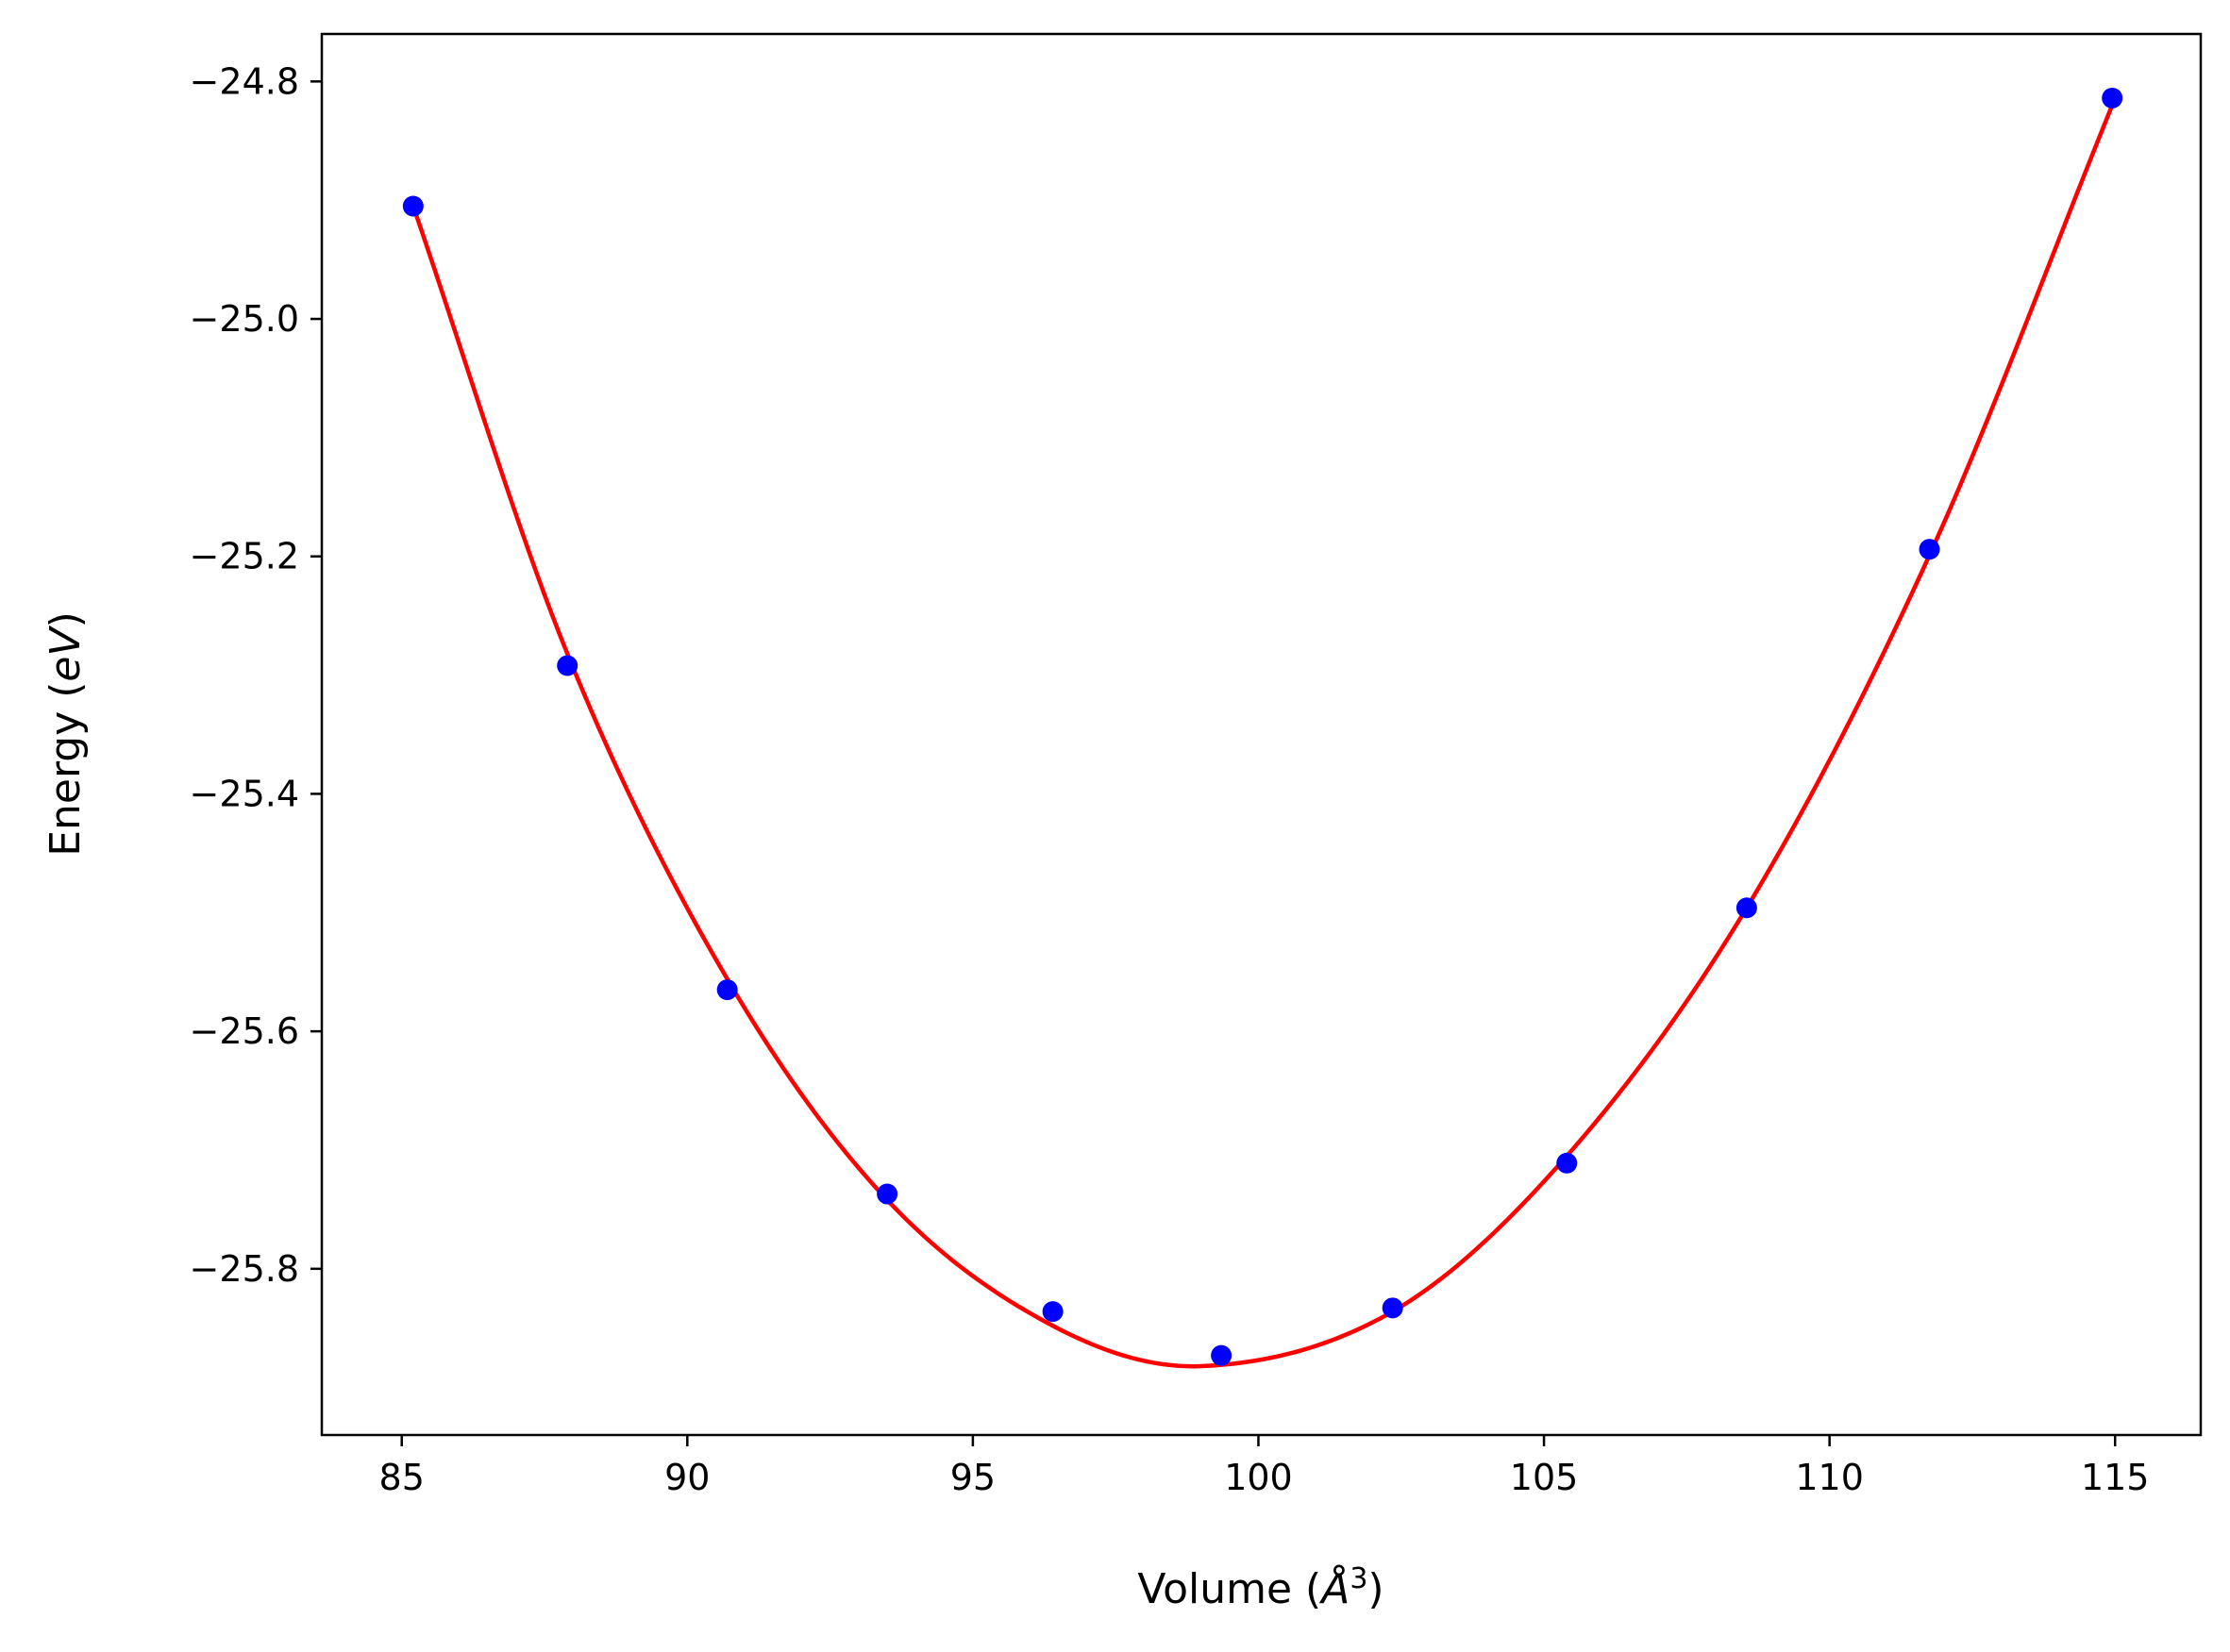 This screenshot has width=2230, height=1652. I want to click on x-tick-label: 105, so click(1544, 1477).